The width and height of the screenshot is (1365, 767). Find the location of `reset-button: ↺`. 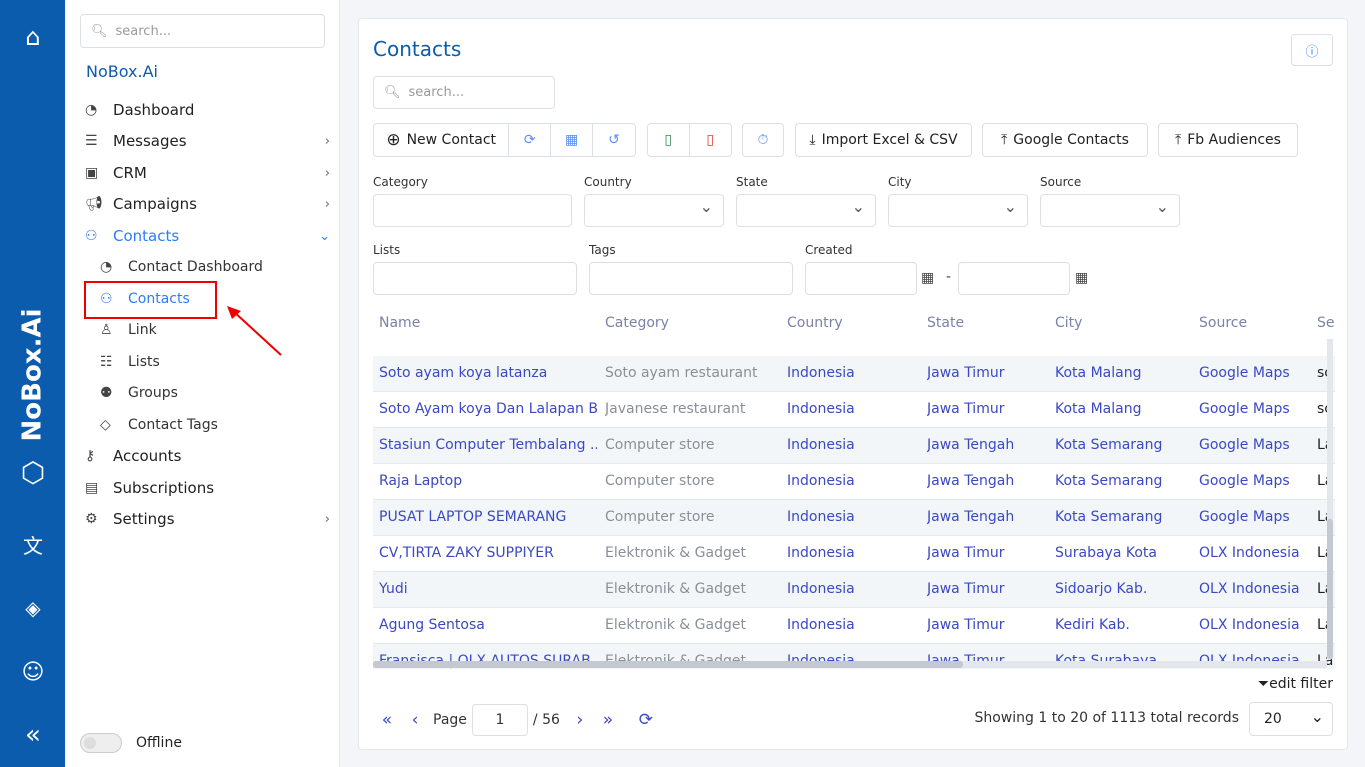

reset-button: ↺ is located at coordinates (614, 140).